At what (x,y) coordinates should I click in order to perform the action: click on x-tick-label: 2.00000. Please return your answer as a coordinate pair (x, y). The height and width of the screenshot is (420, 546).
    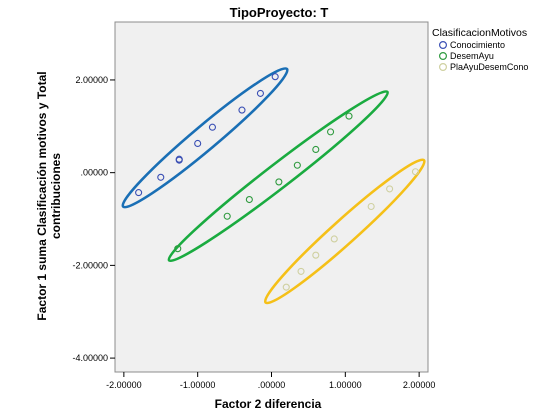
    Looking at the image, I should click on (419, 385).